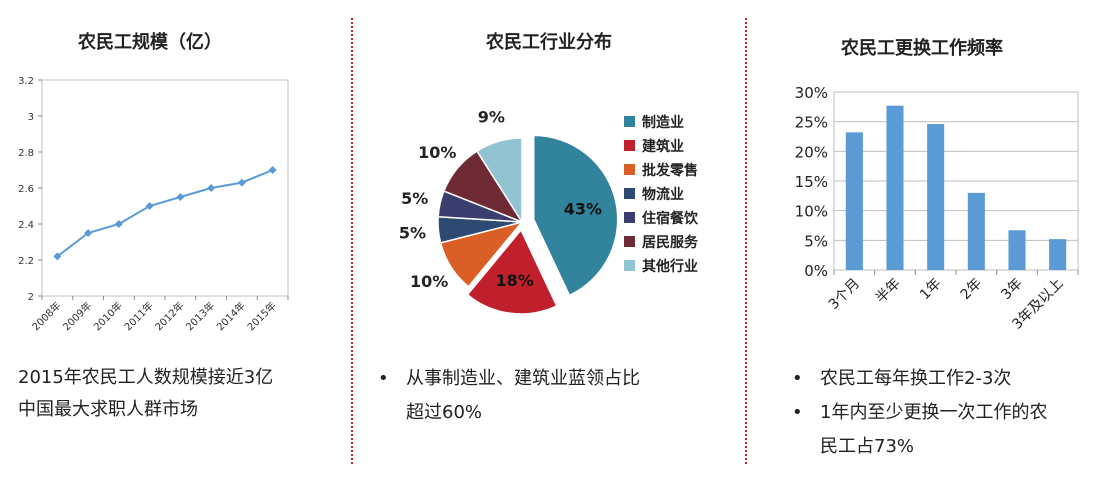 The image size is (1098, 478). I want to click on x-tick-label: 2011年, so click(138, 316).